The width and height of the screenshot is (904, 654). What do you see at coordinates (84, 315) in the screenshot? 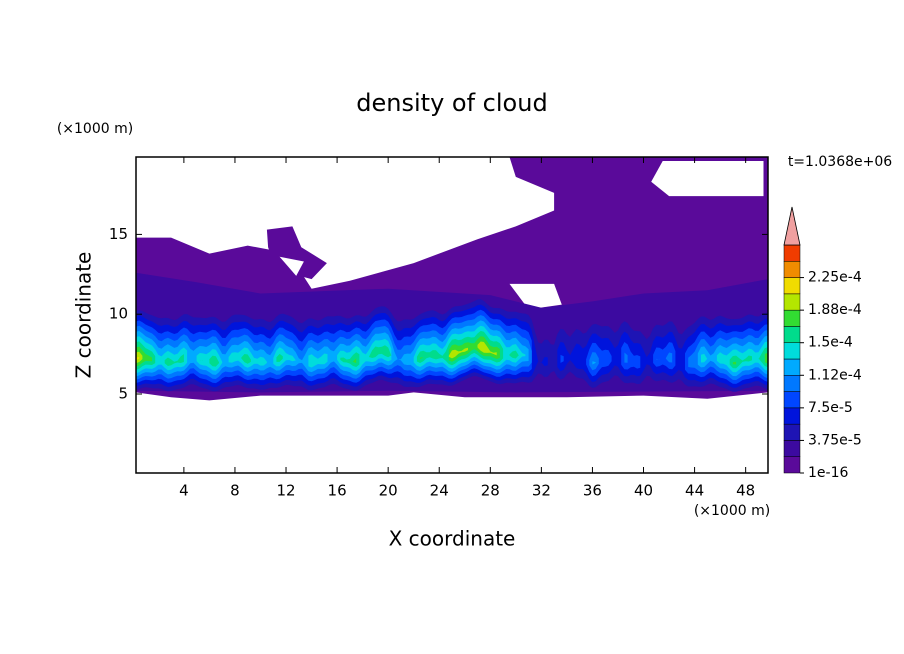
I see `y-axis-label: Z coordinate` at bounding box center [84, 315].